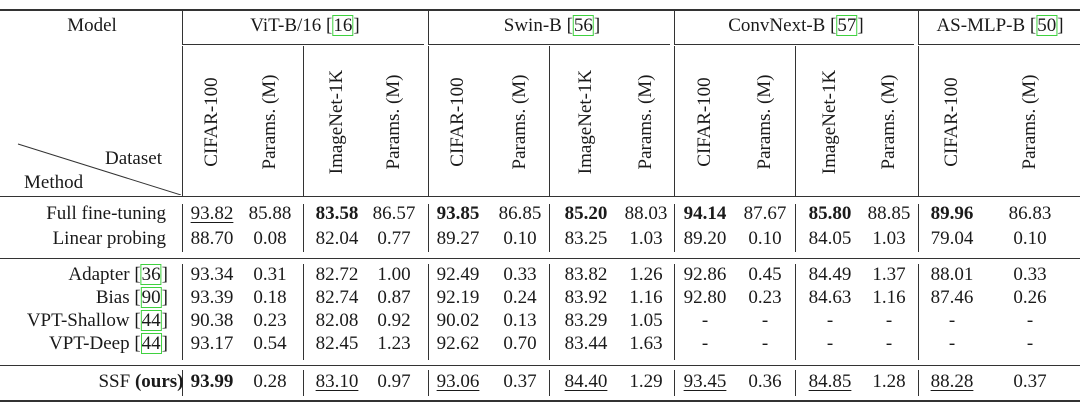 The width and height of the screenshot is (1080, 404). What do you see at coordinates (458, 320) in the screenshot?
I see `table-cell: 90.02` at bounding box center [458, 320].